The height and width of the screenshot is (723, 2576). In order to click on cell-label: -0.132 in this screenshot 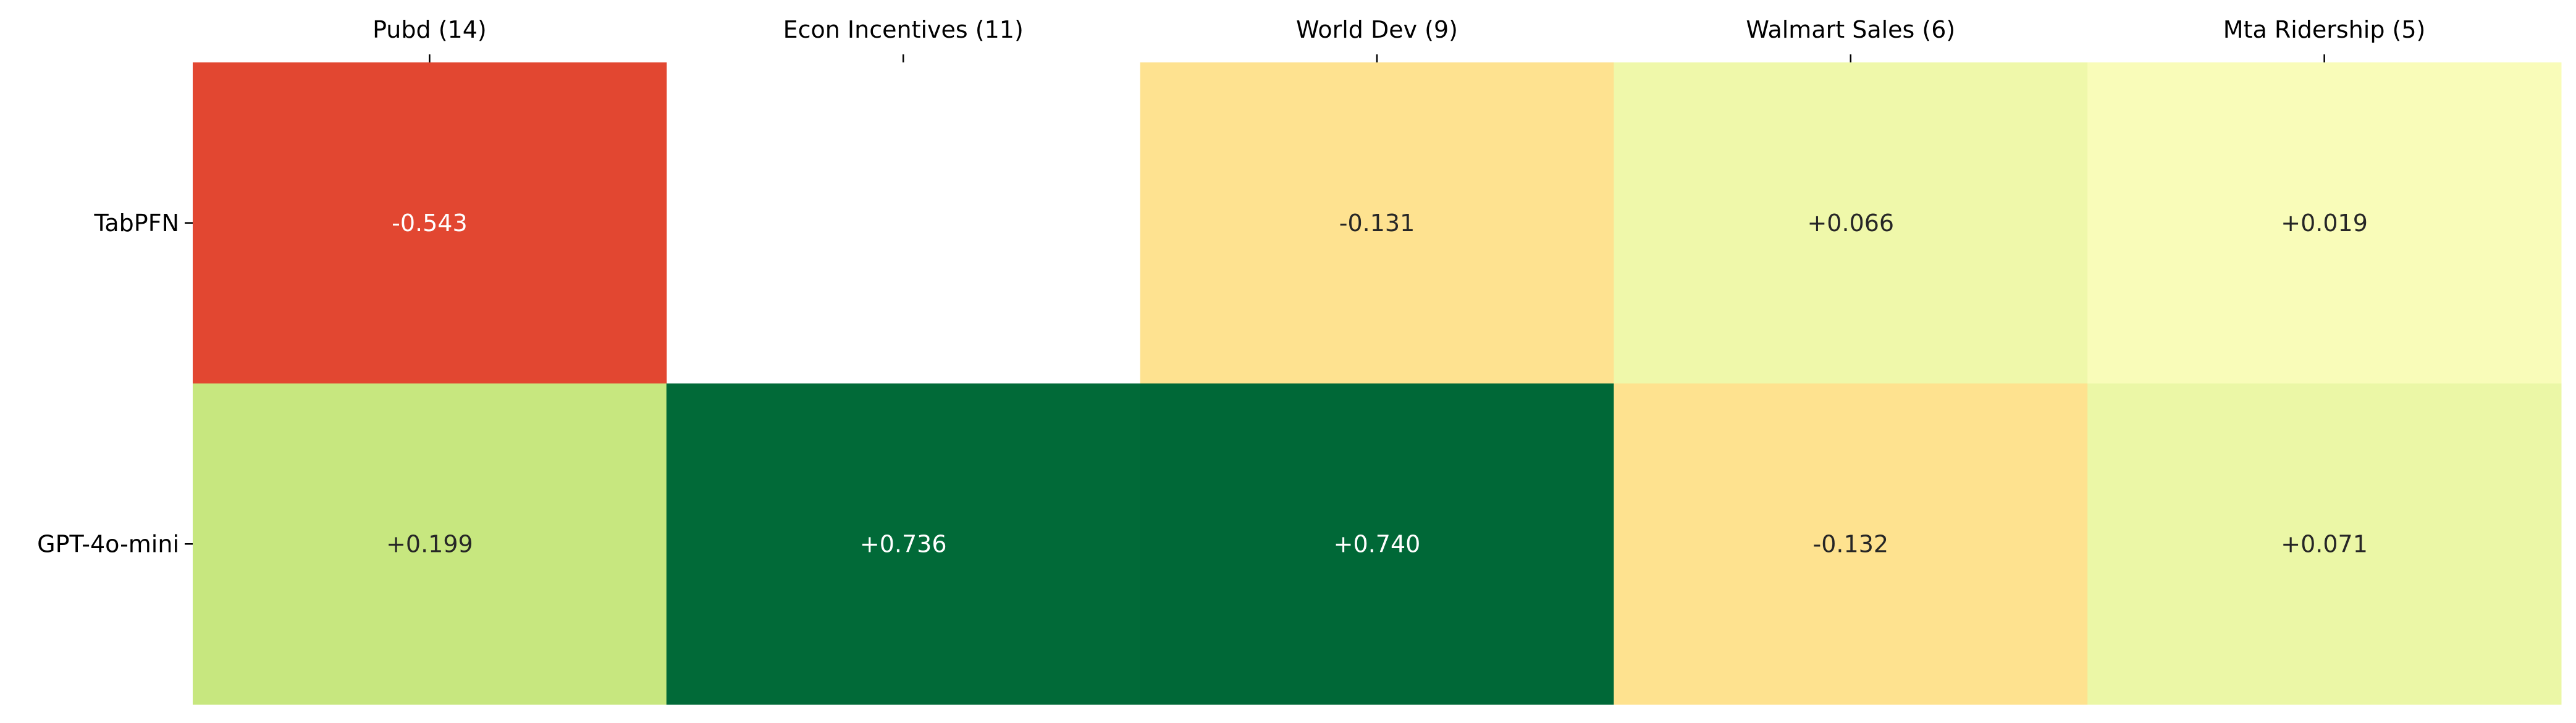, I will do `click(1851, 543)`.